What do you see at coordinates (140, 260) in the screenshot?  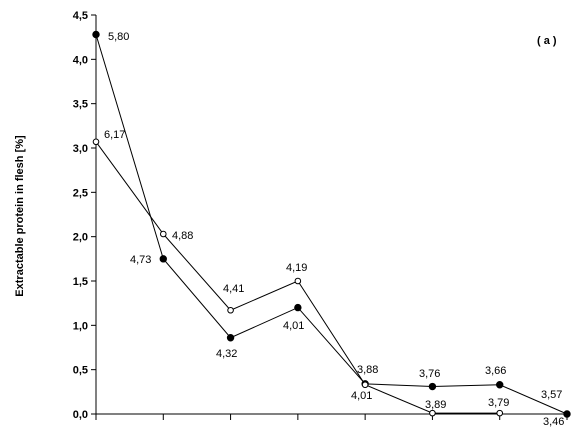 I see `data-label: 4,73` at bounding box center [140, 260].